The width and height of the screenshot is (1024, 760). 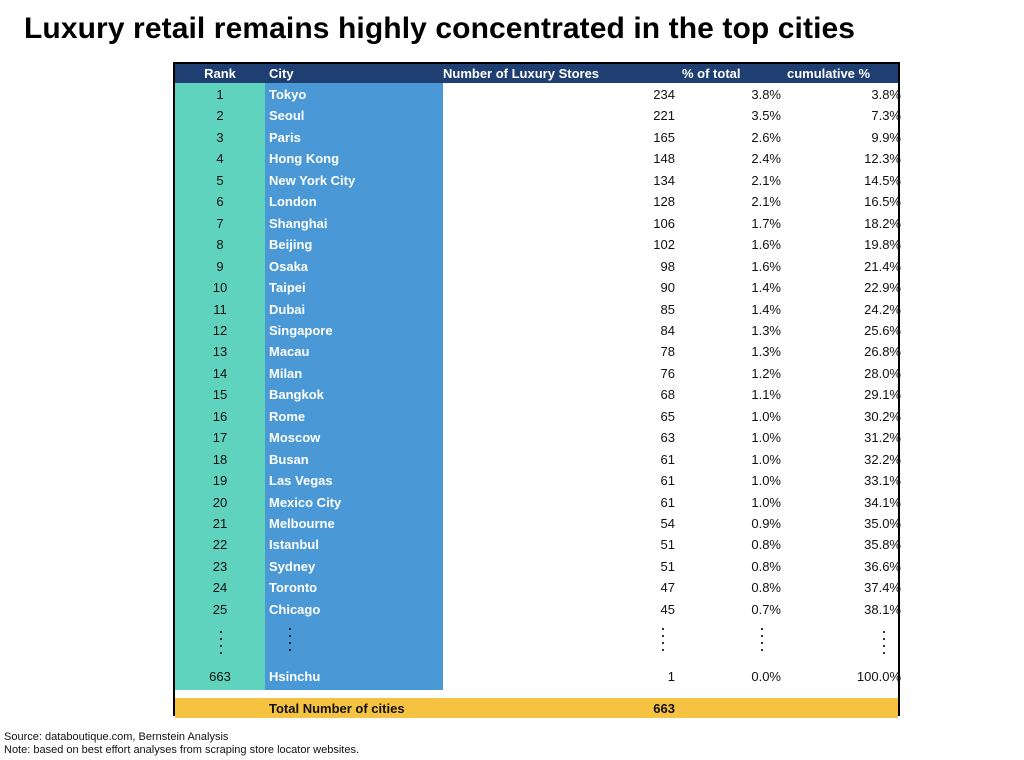 What do you see at coordinates (287, 416) in the screenshot?
I see `cell-city: Rome` at bounding box center [287, 416].